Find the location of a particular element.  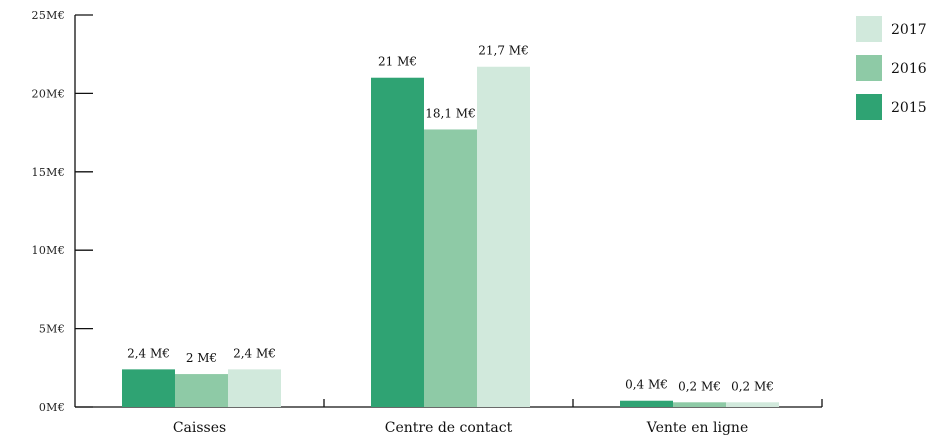

y-axis: 0M€ 5M€ 10M€ 15M€ 20M€ 25M€ is located at coordinates (62, 211).